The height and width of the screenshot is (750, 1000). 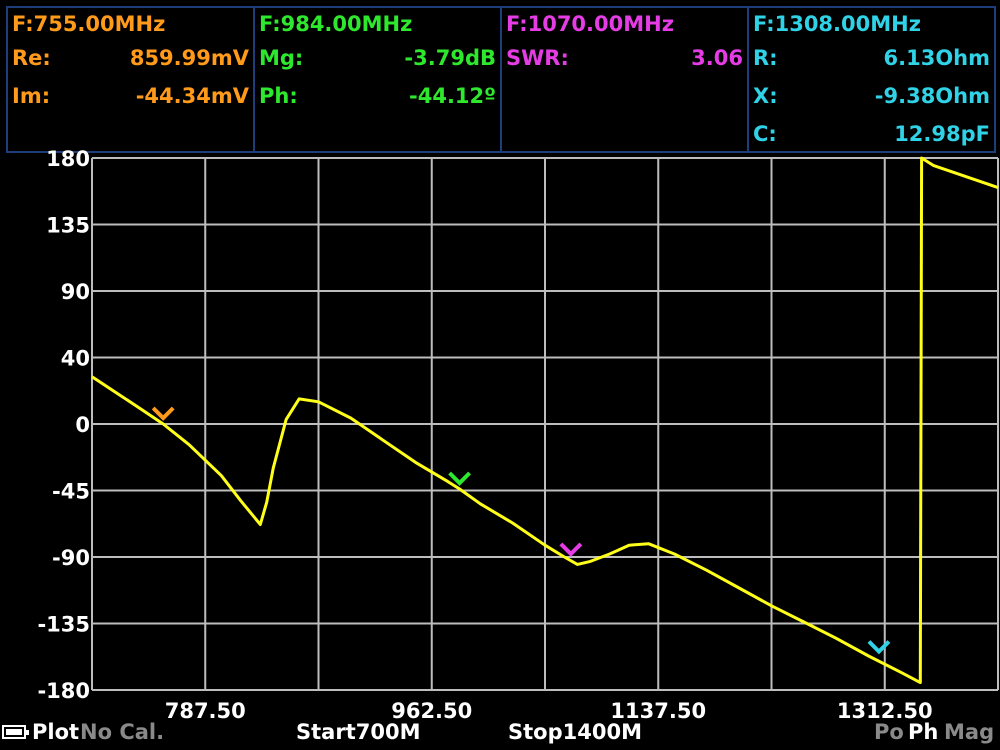 I want to click on marker-1-row-im: Im: -44.34mV, so click(x=130, y=98).